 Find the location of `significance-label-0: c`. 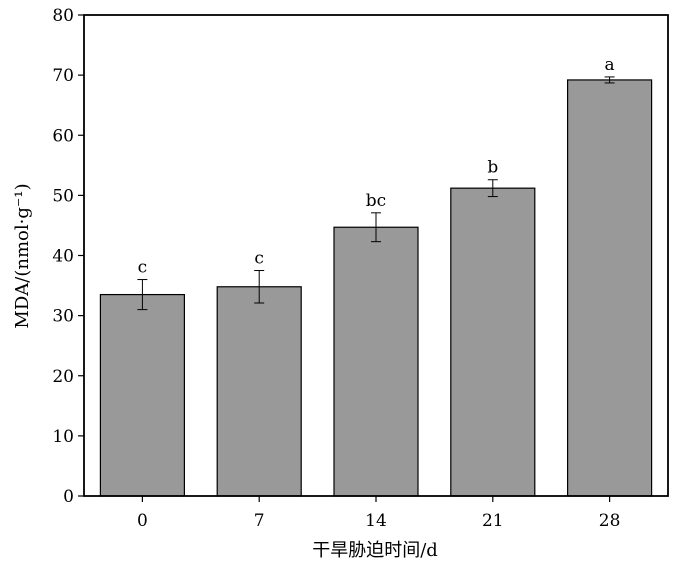

significance-label-0: c is located at coordinates (143, 268).